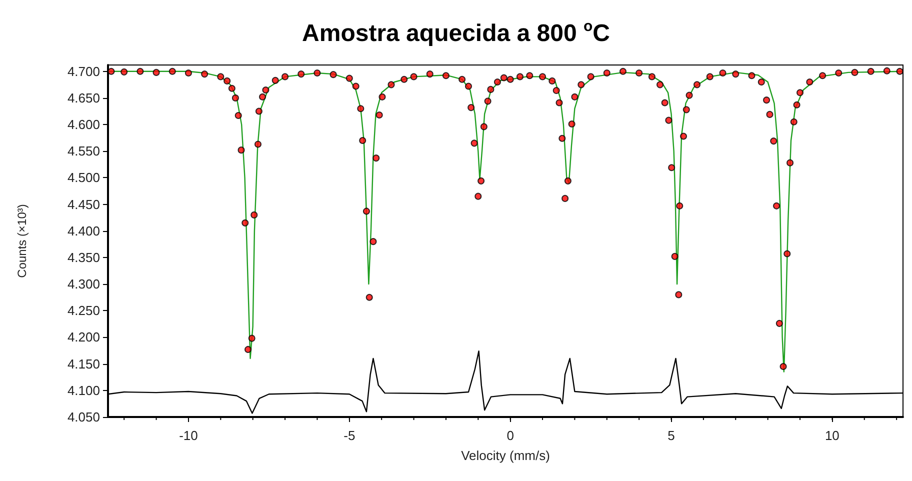 This screenshot has width=912, height=481. What do you see at coordinates (22, 241) in the screenshot?
I see `y-axis-title: Counts (×10³)` at bounding box center [22, 241].